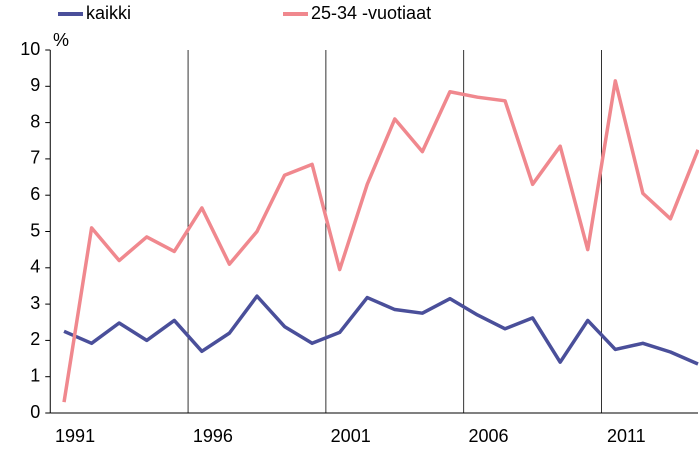 The height and width of the screenshot is (450, 699). What do you see at coordinates (35, 267) in the screenshot?
I see `y-tick-label: 4` at bounding box center [35, 267].